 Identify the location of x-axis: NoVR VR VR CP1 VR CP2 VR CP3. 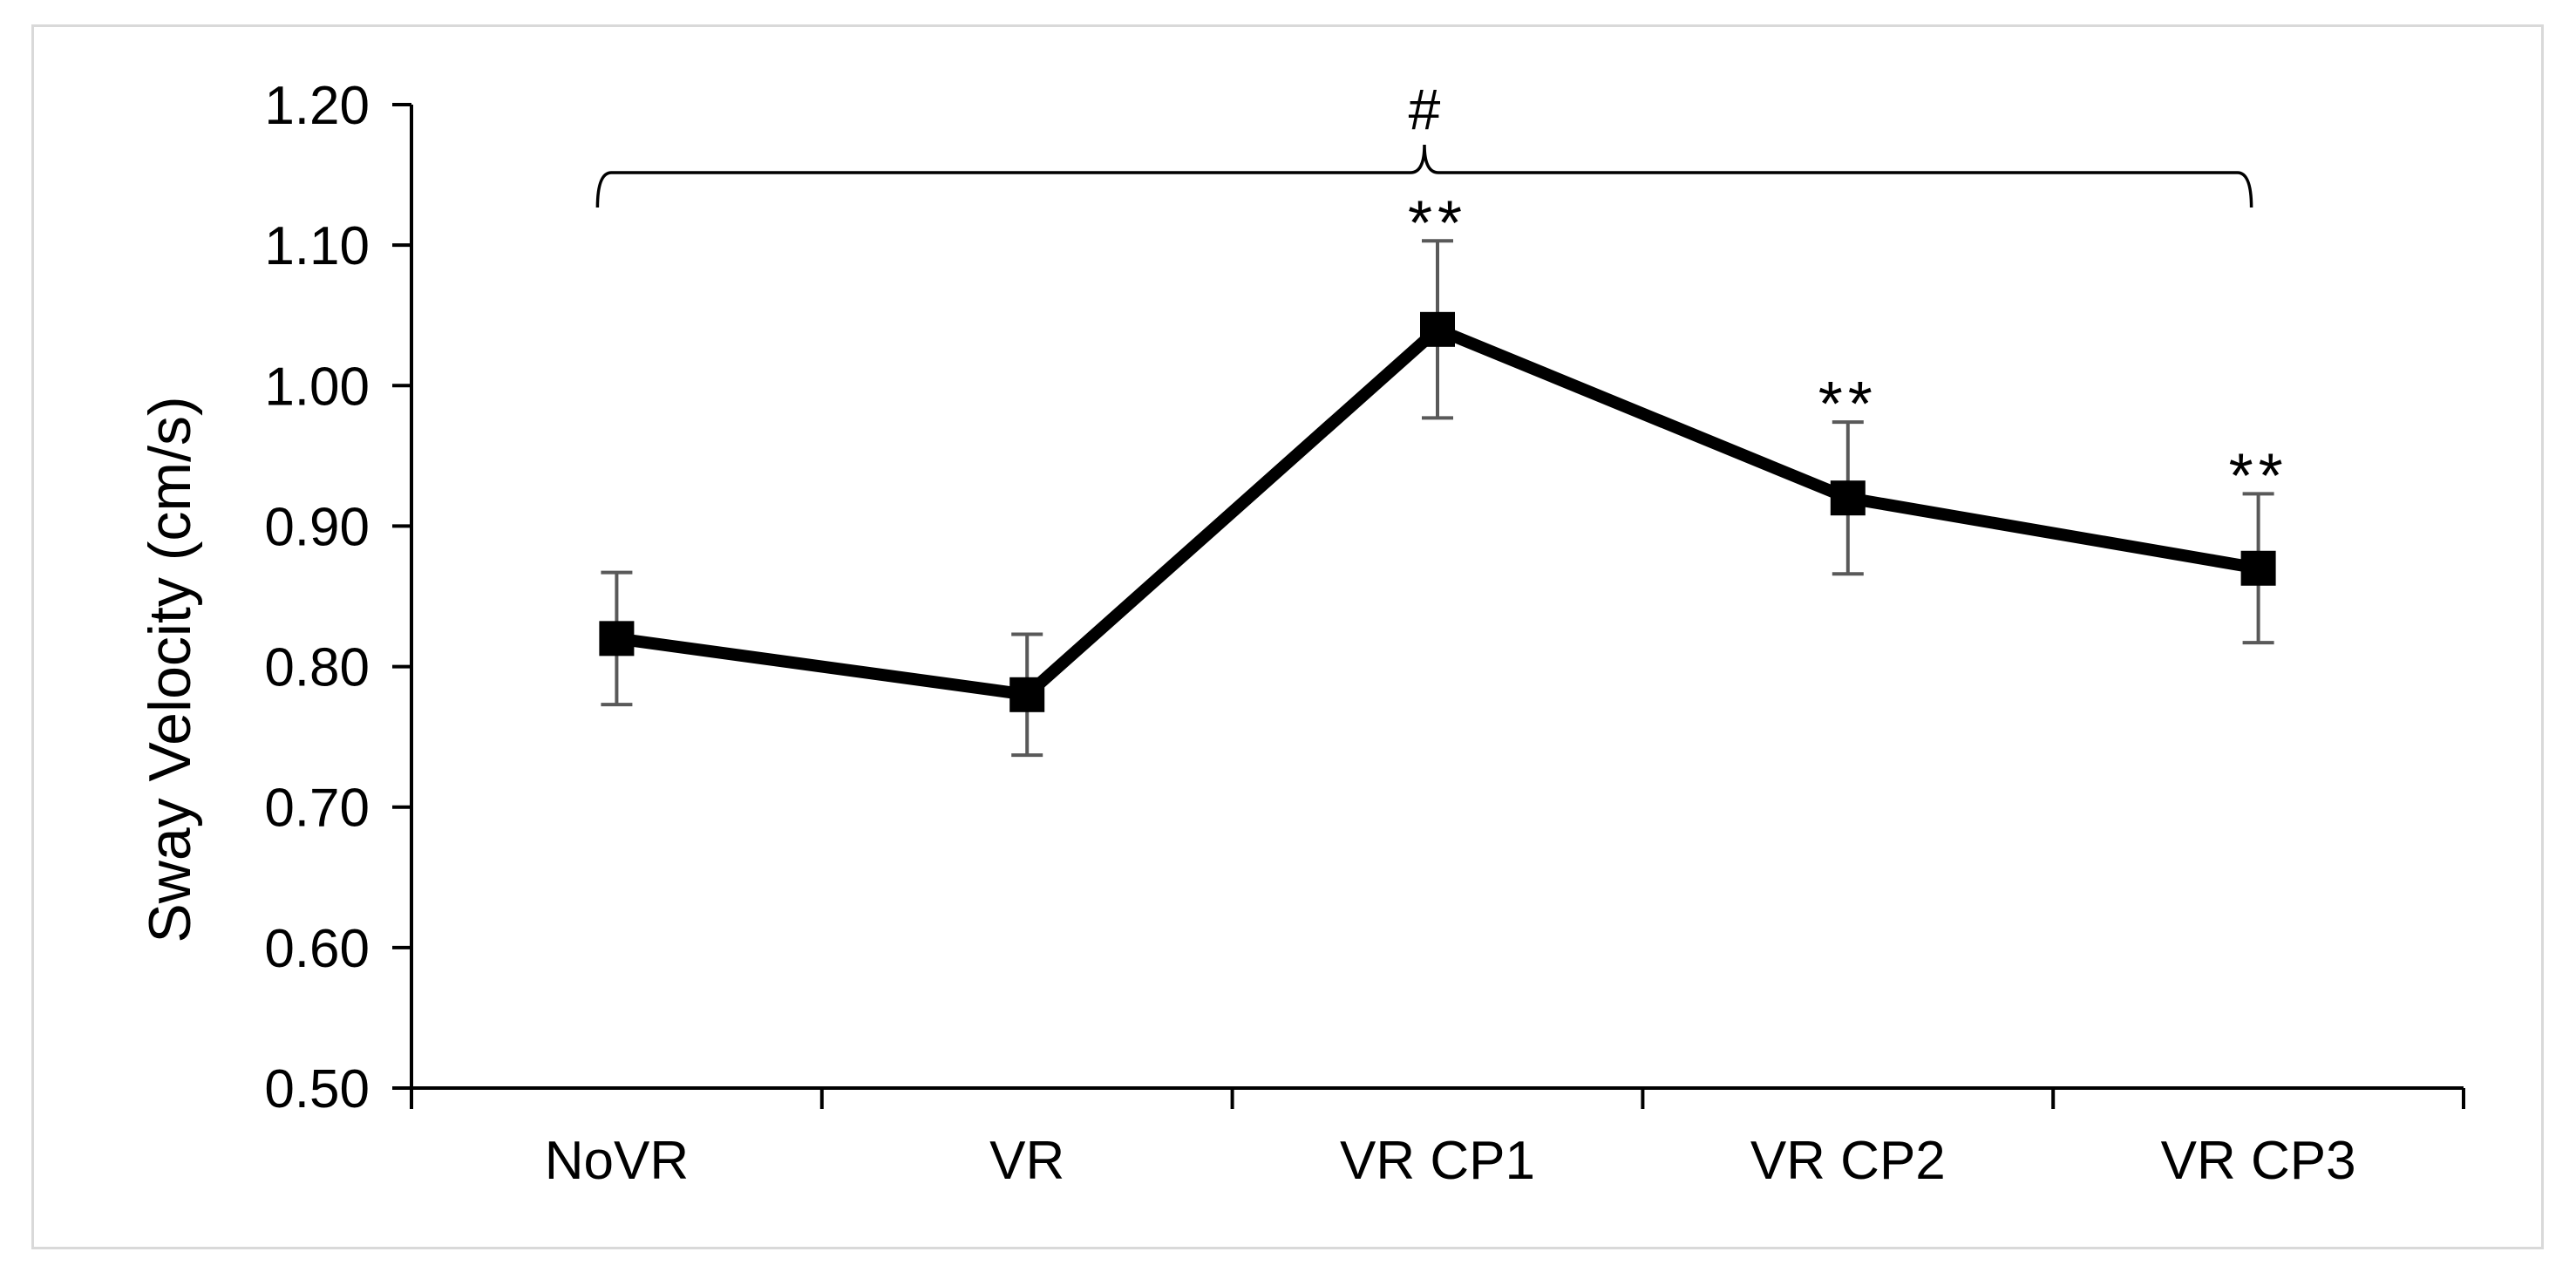
(1438, 1138).